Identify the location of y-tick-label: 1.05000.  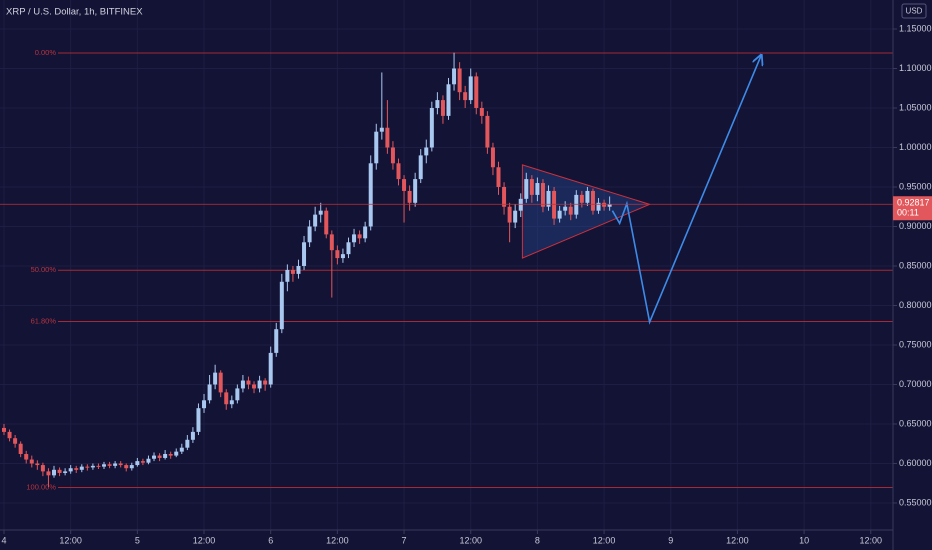
(915, 107).